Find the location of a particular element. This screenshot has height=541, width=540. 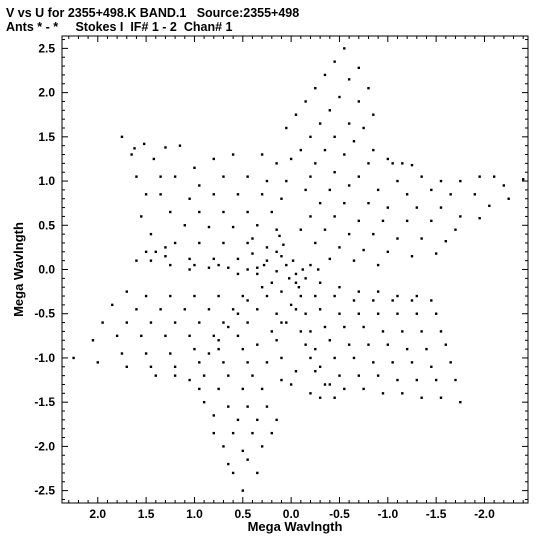

x-tick-label: -1.5 is located at coordinates (436, 514).